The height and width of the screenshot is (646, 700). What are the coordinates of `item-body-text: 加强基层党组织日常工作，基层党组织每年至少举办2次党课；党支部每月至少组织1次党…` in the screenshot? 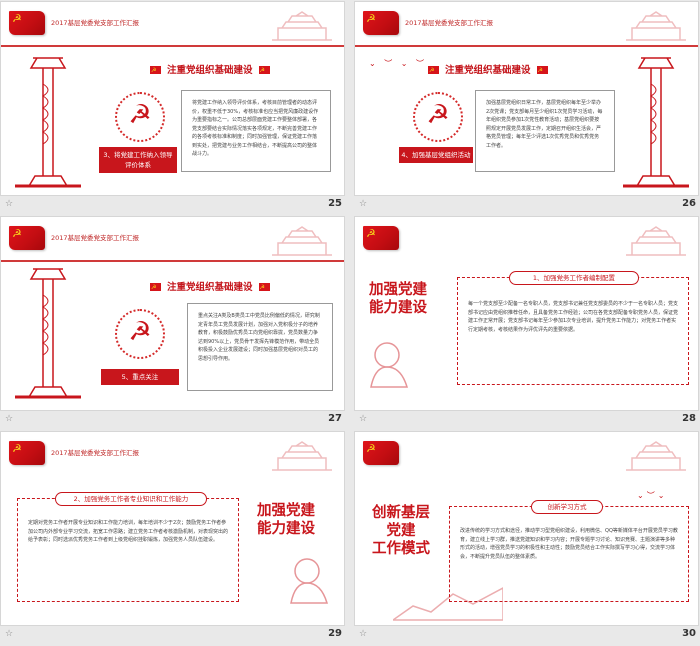 It's located at (545, 131).